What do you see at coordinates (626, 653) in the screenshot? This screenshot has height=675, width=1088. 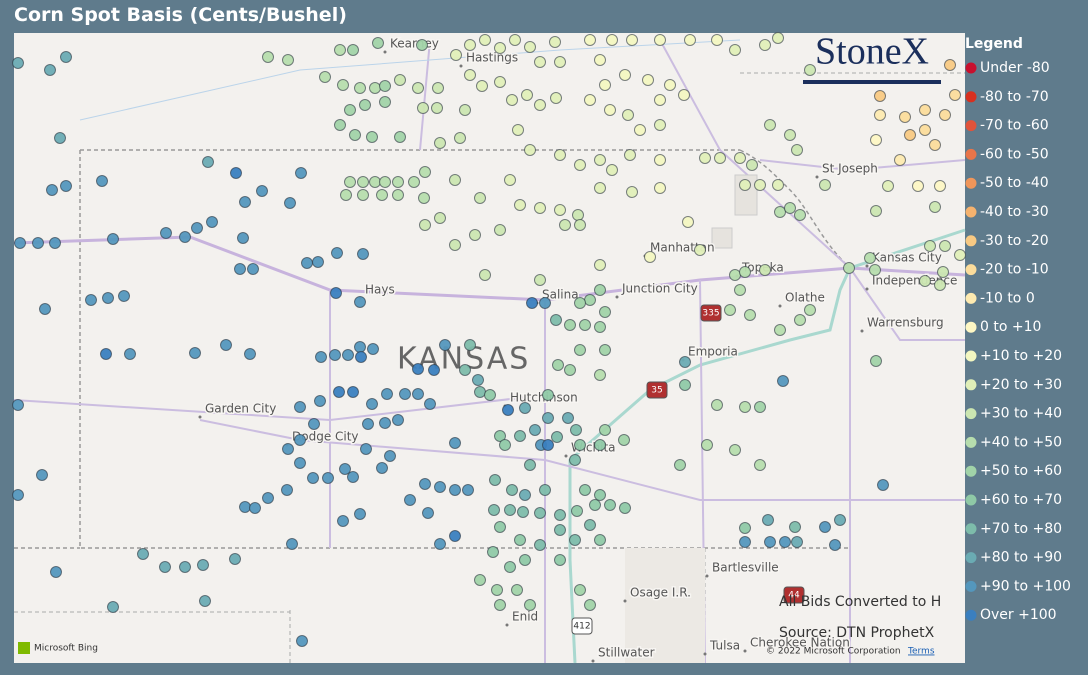 I see `place-label: Stillwater` at bounding box center [626, 653].